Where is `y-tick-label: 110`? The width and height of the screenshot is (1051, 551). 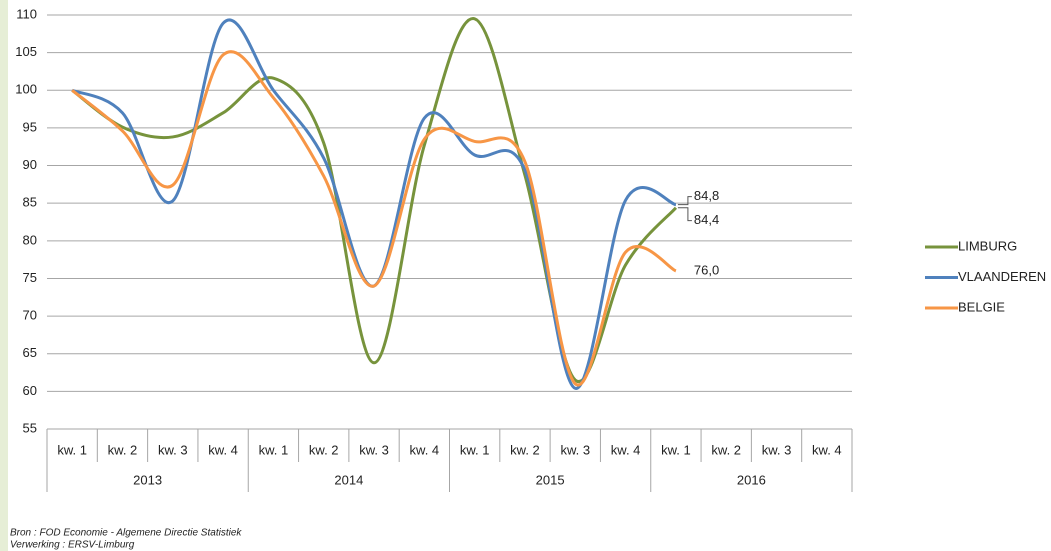 y-tick-label: 110 is located at coordinates (26, 13).